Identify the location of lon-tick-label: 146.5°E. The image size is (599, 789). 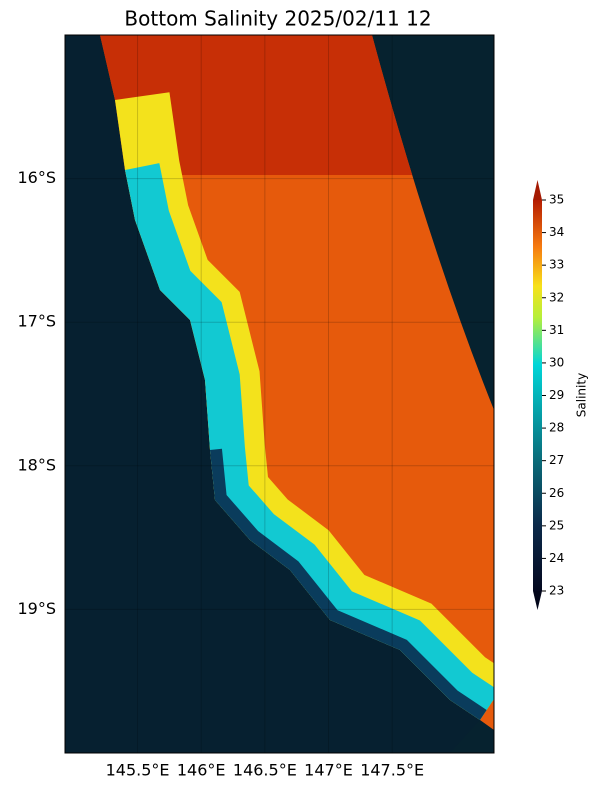
(265, 770).